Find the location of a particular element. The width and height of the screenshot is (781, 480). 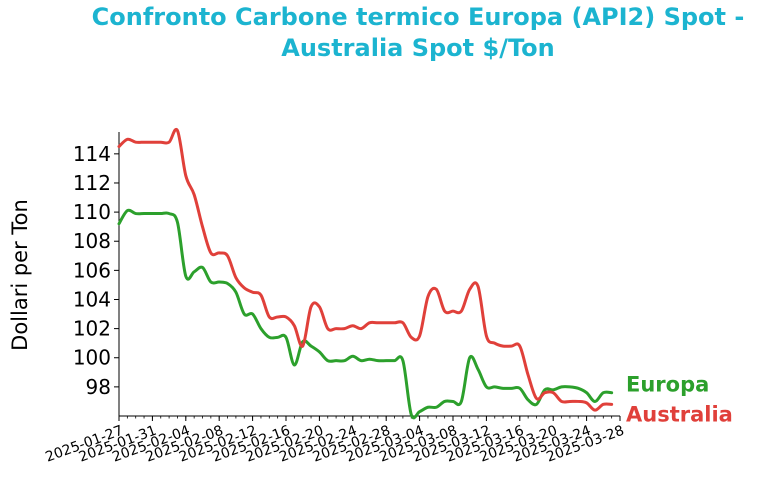

y-tick-label: 112 is located at coordinates (92, 183).